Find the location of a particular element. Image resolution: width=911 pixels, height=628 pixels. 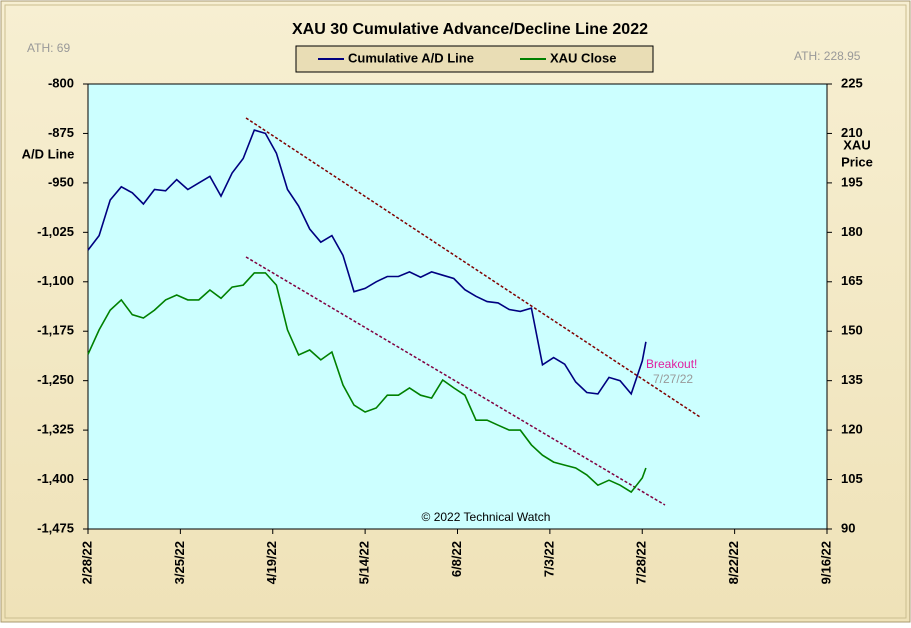

y2-axis-label: Price is located at coordinates (857, 161).